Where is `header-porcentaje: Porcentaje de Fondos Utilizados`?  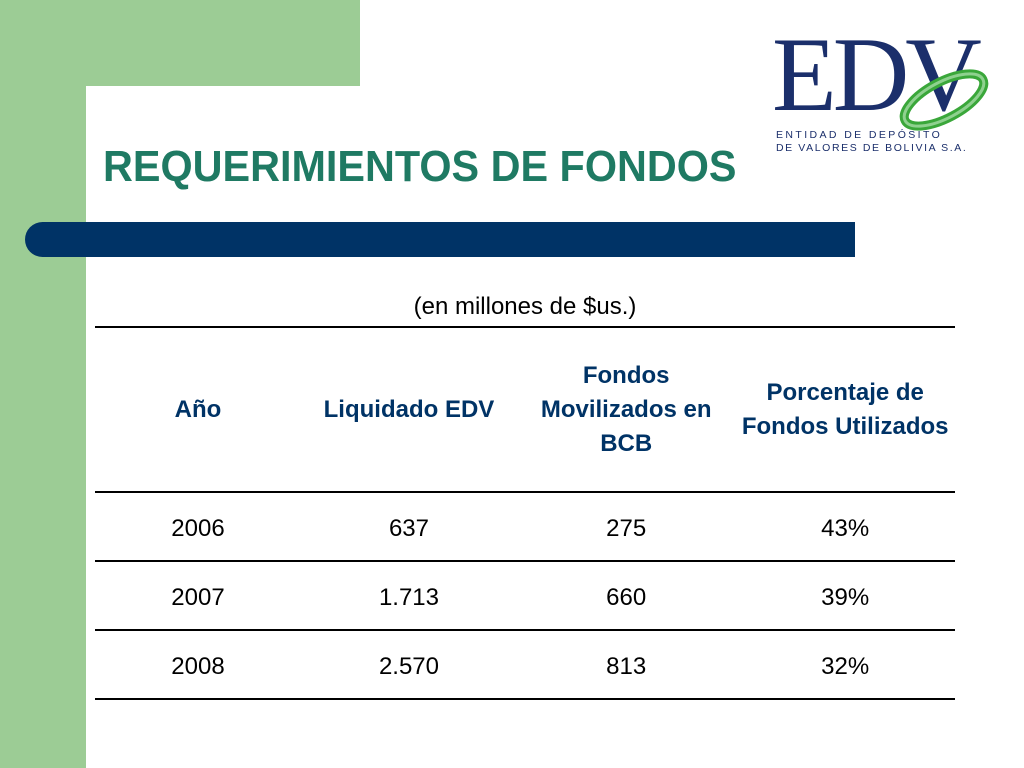 header-porcentaje: Porcentaje de Fondos Utilizados is located at coordinates (845, 409).